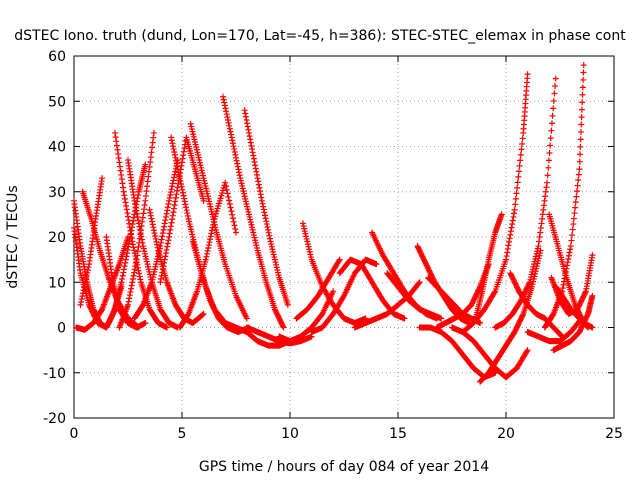 This screenshot has width=640, height=480. Describe the element at coordinates (57, 57) in the screenshot. I see `y-tick-label: 60` at that location.